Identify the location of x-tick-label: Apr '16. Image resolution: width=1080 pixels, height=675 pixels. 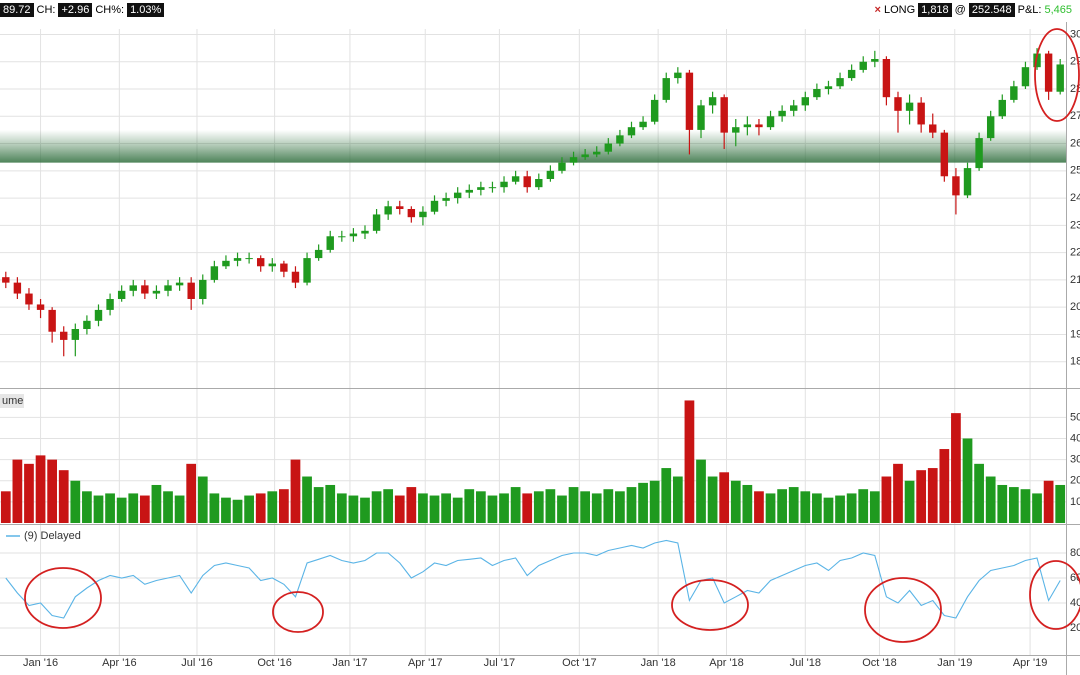
(119, 663).